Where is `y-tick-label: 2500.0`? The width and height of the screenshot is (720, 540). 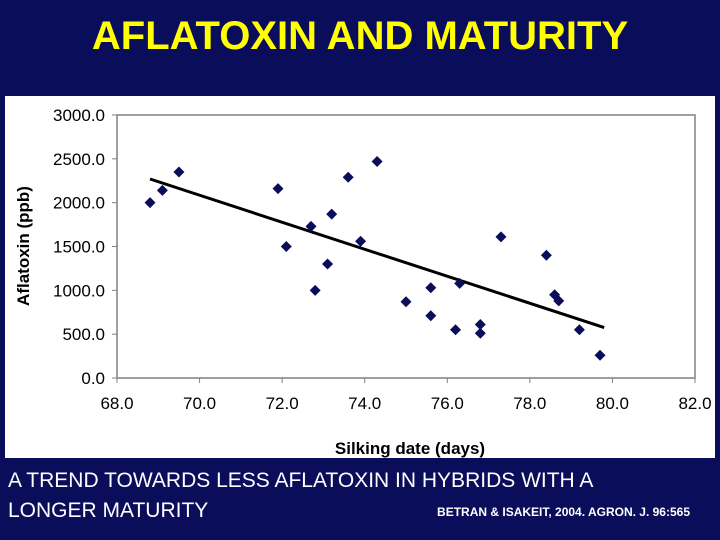
y-tick-label: 2500.0 is located at coordinates (79, 159).